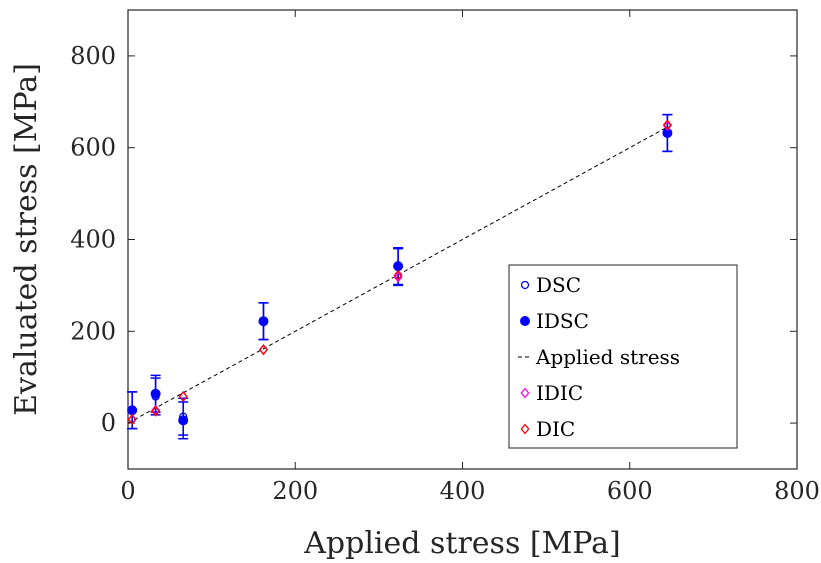  I want to click on legend-label: DSC, so click(558, 285).